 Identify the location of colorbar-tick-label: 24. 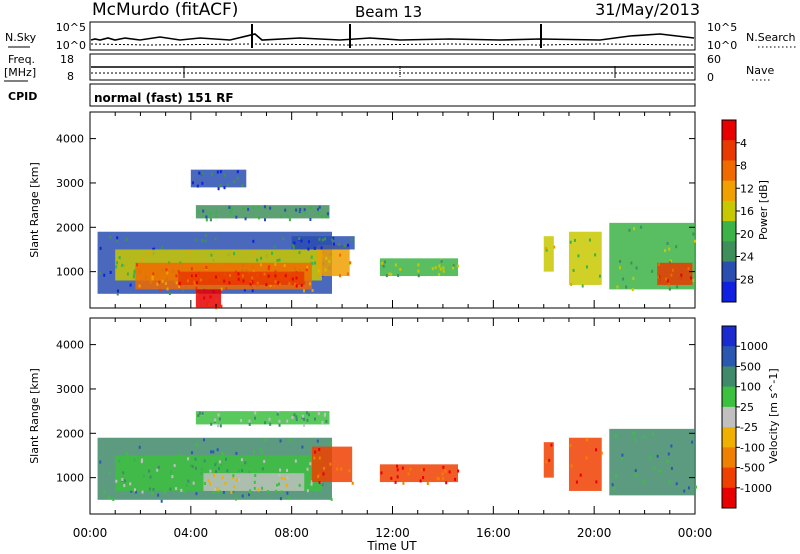
(747, 257).